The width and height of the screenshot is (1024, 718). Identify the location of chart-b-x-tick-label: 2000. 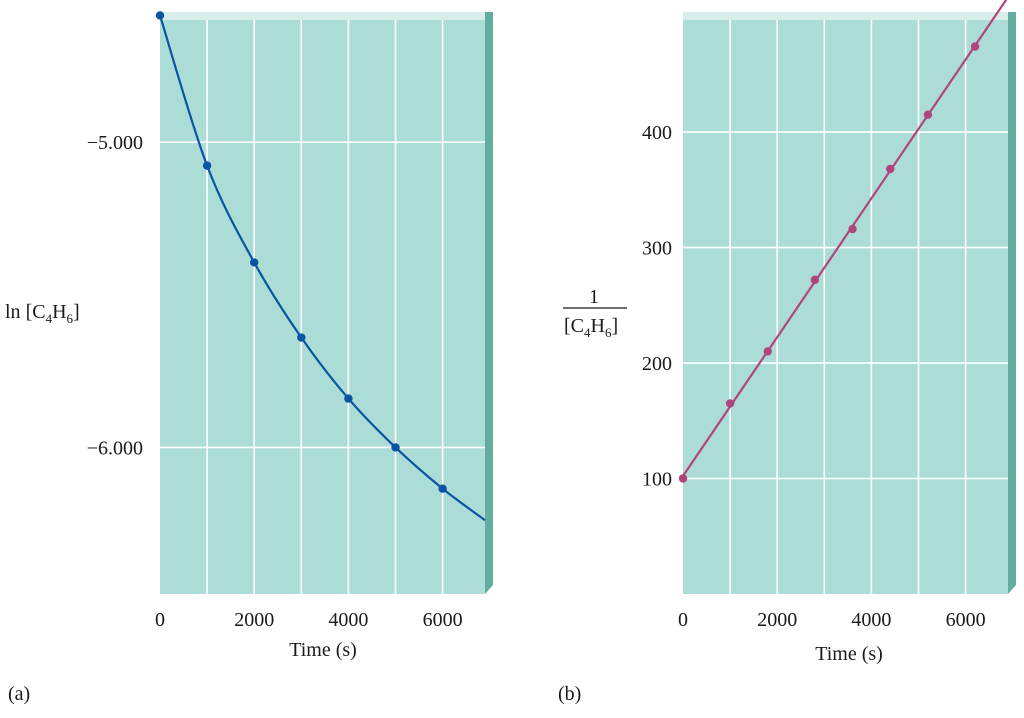
(777, 620).